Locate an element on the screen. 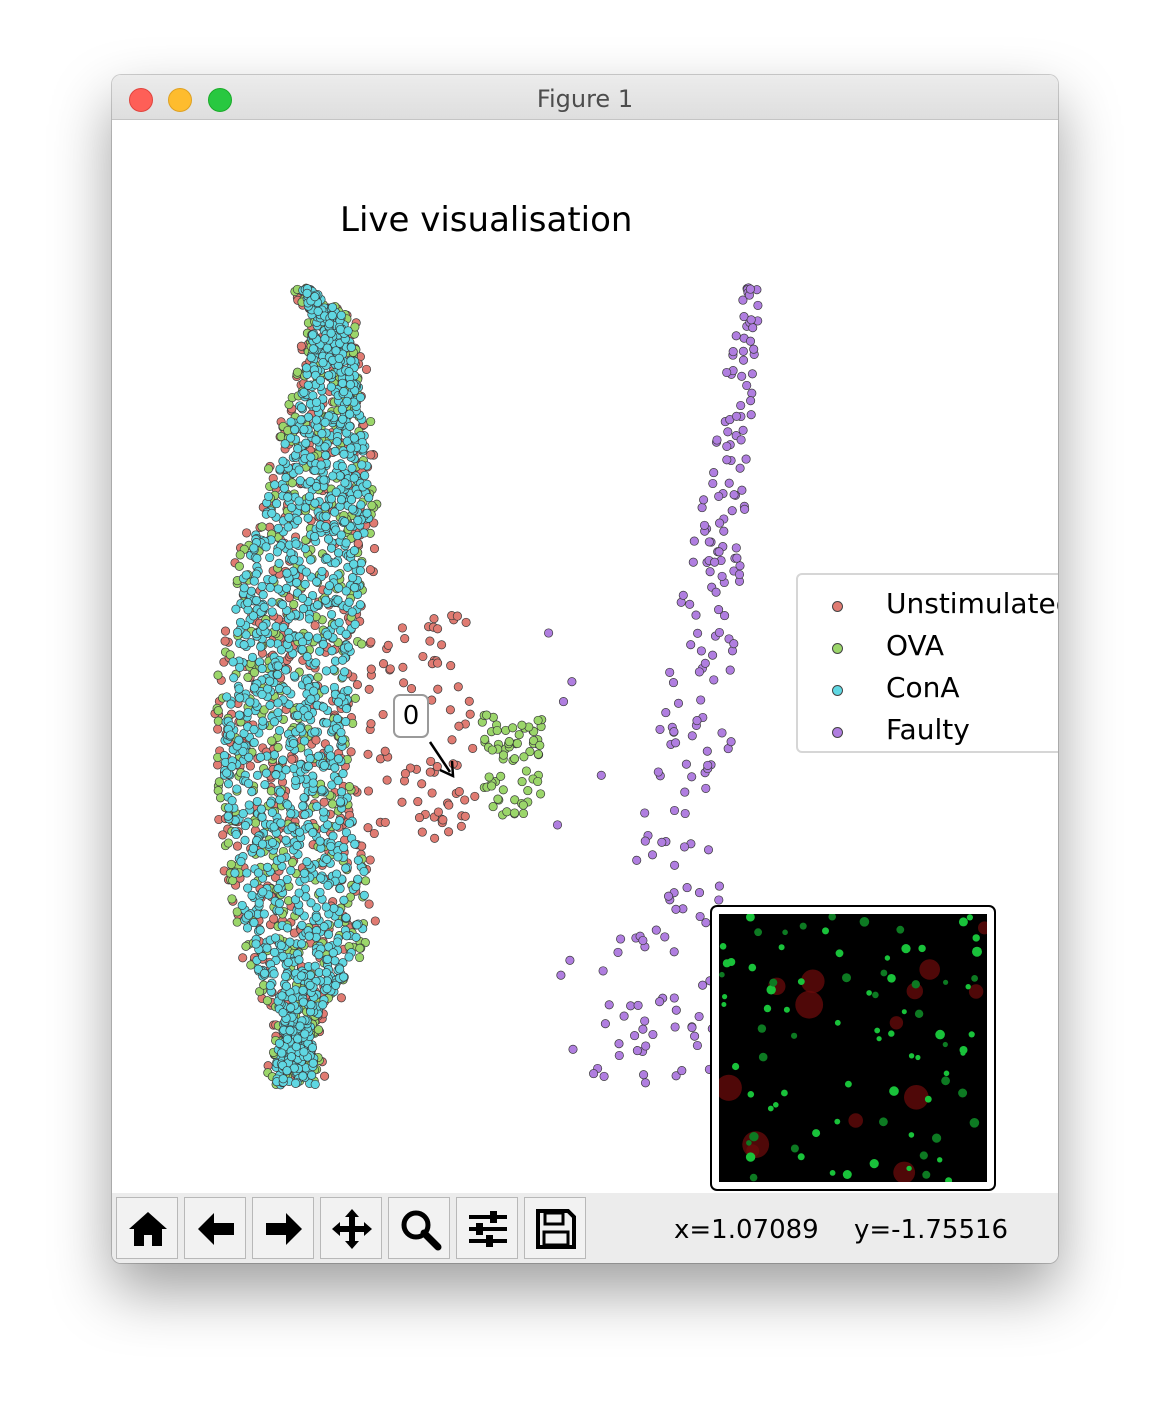 The height and width of the screenshot is (1412, 1170). legend-label: Faulty is located at coordinates (928, 729).